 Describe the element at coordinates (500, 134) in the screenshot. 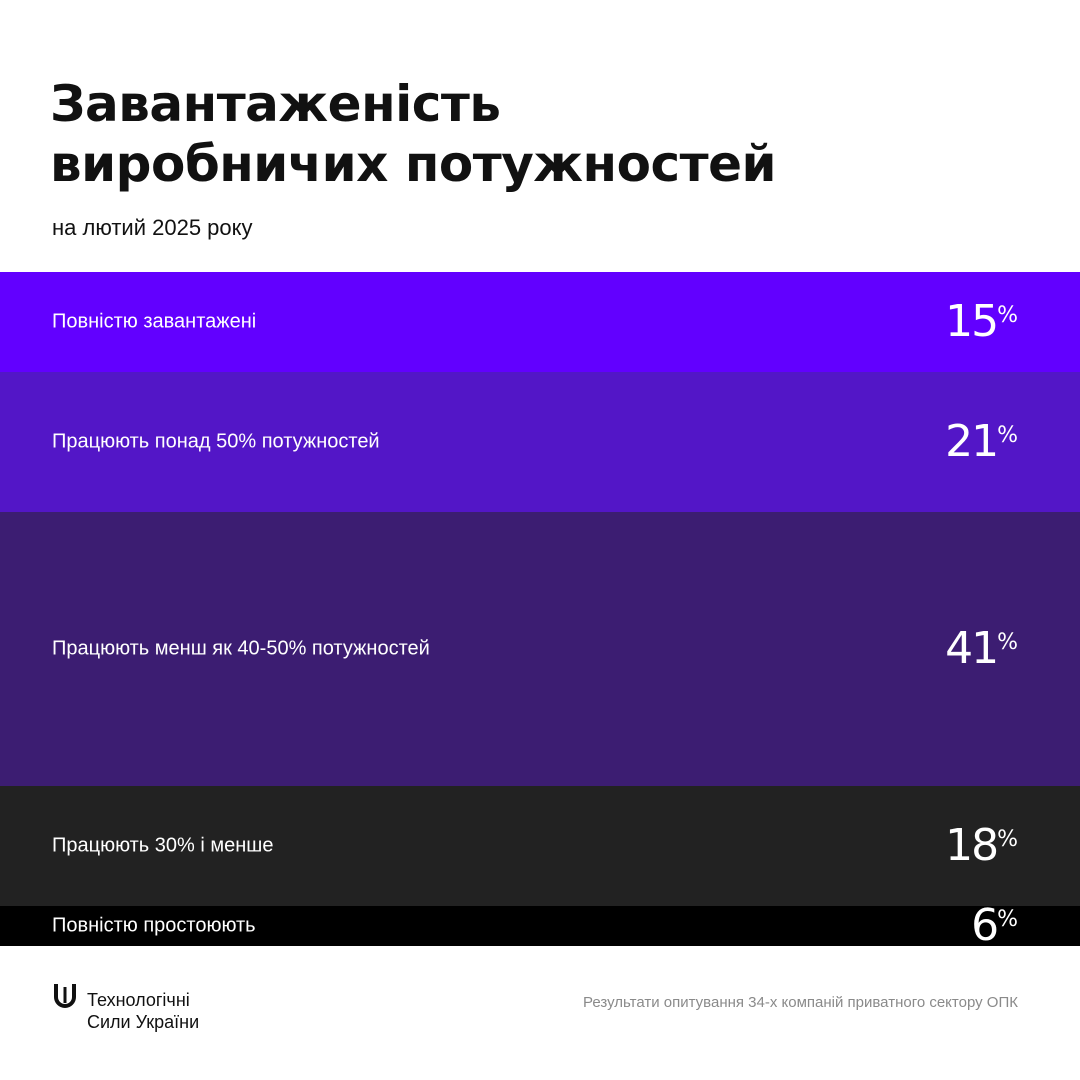

I see `page-title: Завантаженість виробничих потужностей` at that location.